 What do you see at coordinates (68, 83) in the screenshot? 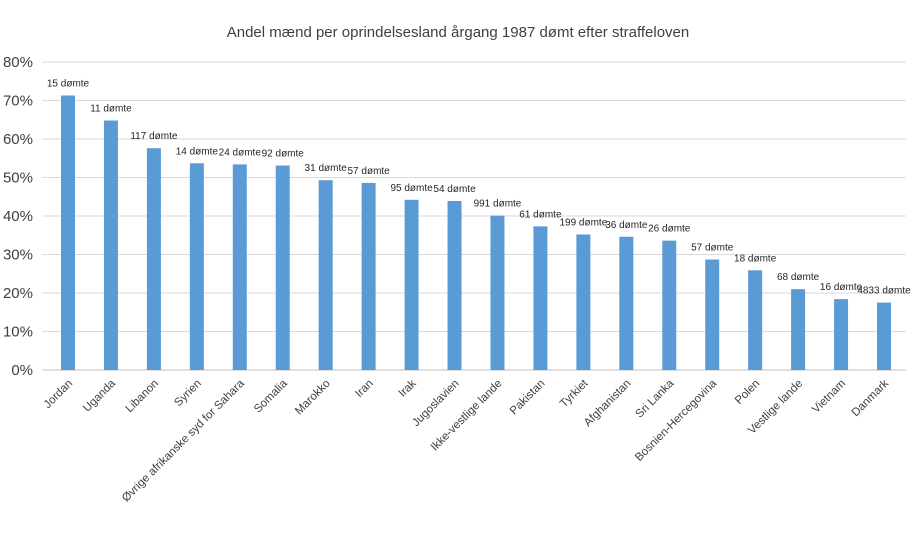
I see `data-label: 15 dømte` at bounding box center [68, 83].